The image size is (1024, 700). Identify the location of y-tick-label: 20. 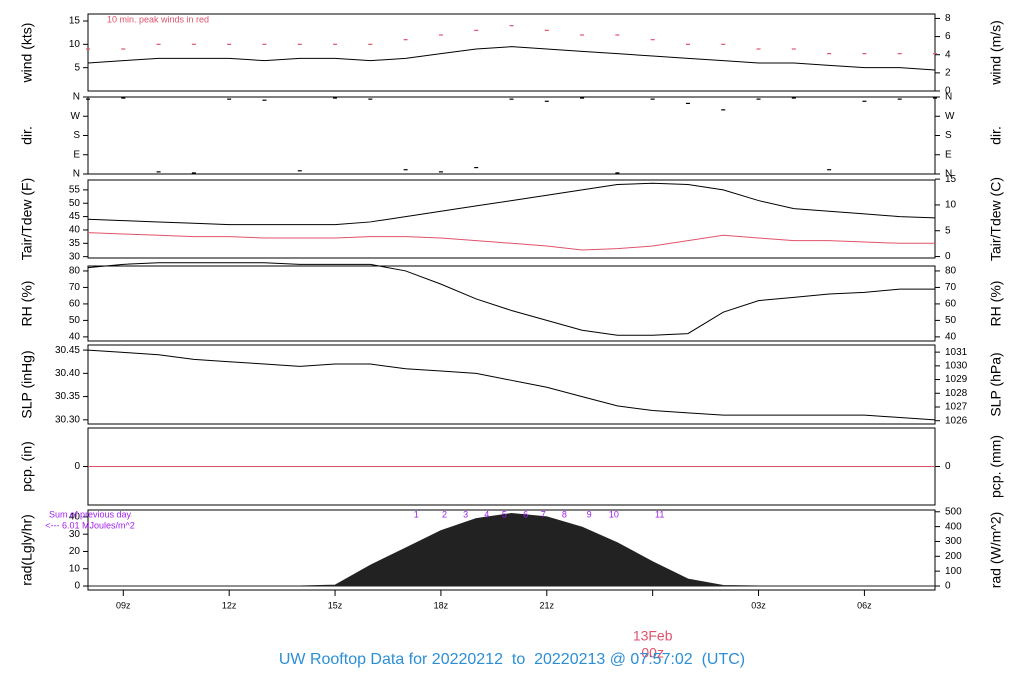
(75, 551).